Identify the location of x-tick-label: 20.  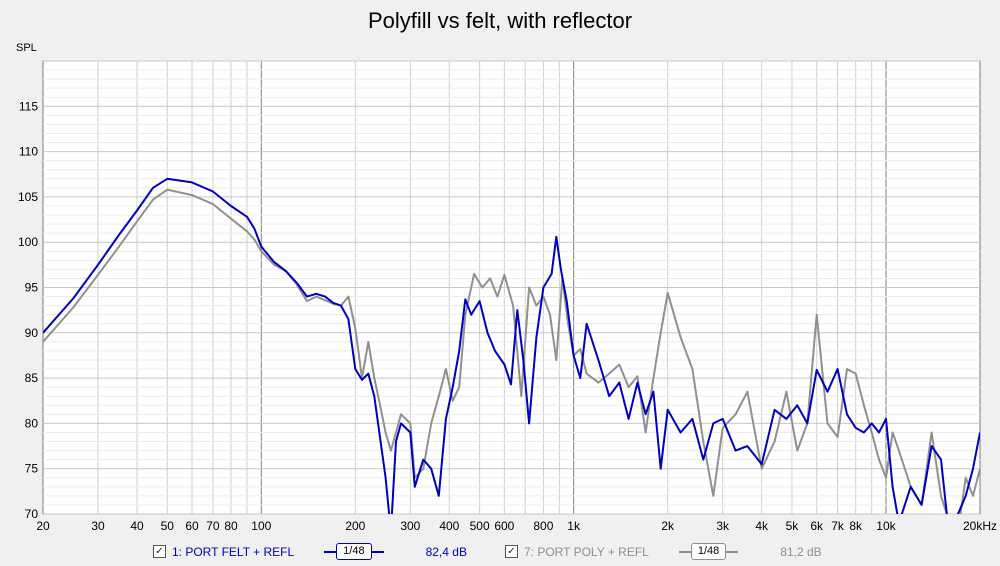
(43, 526).